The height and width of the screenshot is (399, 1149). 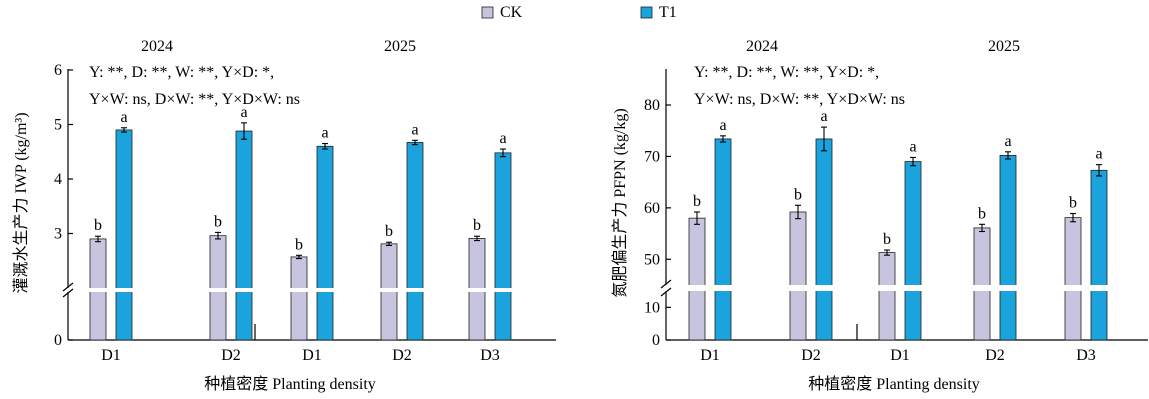 What do you see at coordinates (157, 46) in the screenshot?
I see `iwp-year-label-2024: 2024` at bounding box center [157, 46].